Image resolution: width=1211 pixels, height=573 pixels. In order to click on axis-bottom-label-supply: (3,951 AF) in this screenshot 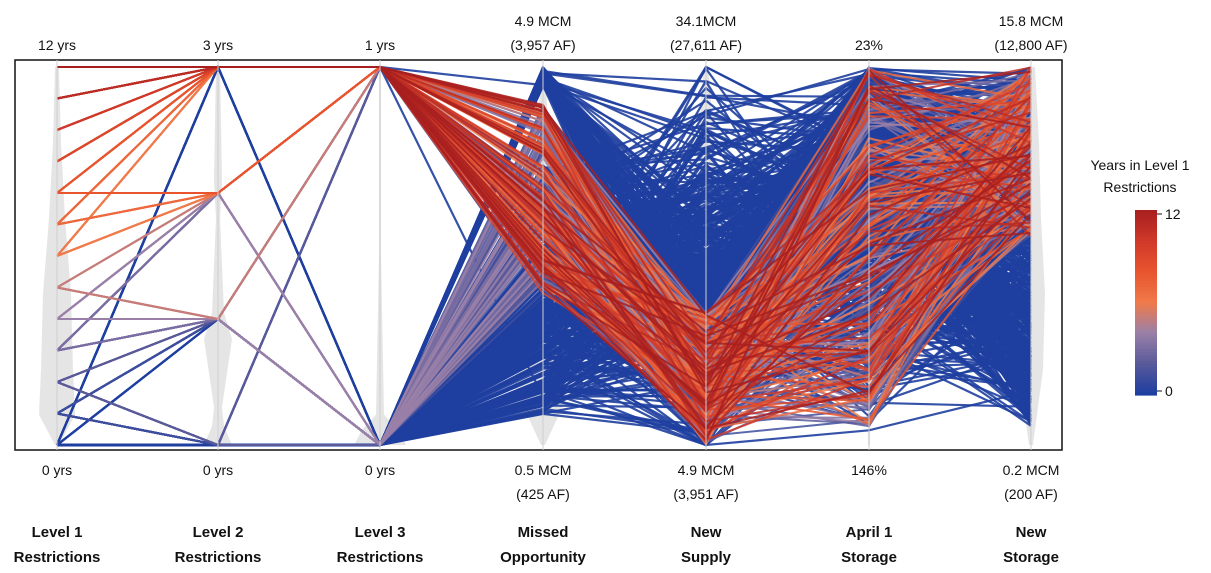, I will do `click(705, 494)`.